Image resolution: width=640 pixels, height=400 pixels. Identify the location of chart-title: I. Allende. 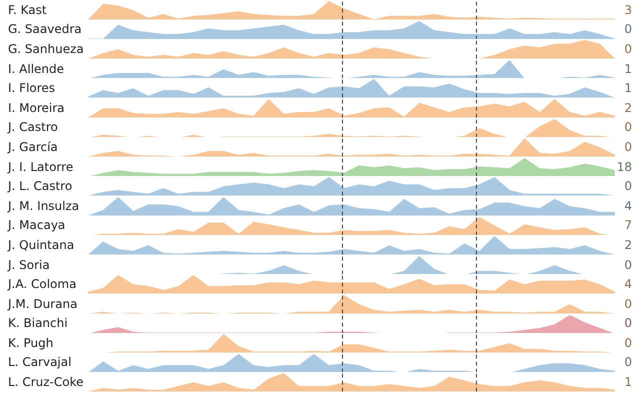
(37, 69).